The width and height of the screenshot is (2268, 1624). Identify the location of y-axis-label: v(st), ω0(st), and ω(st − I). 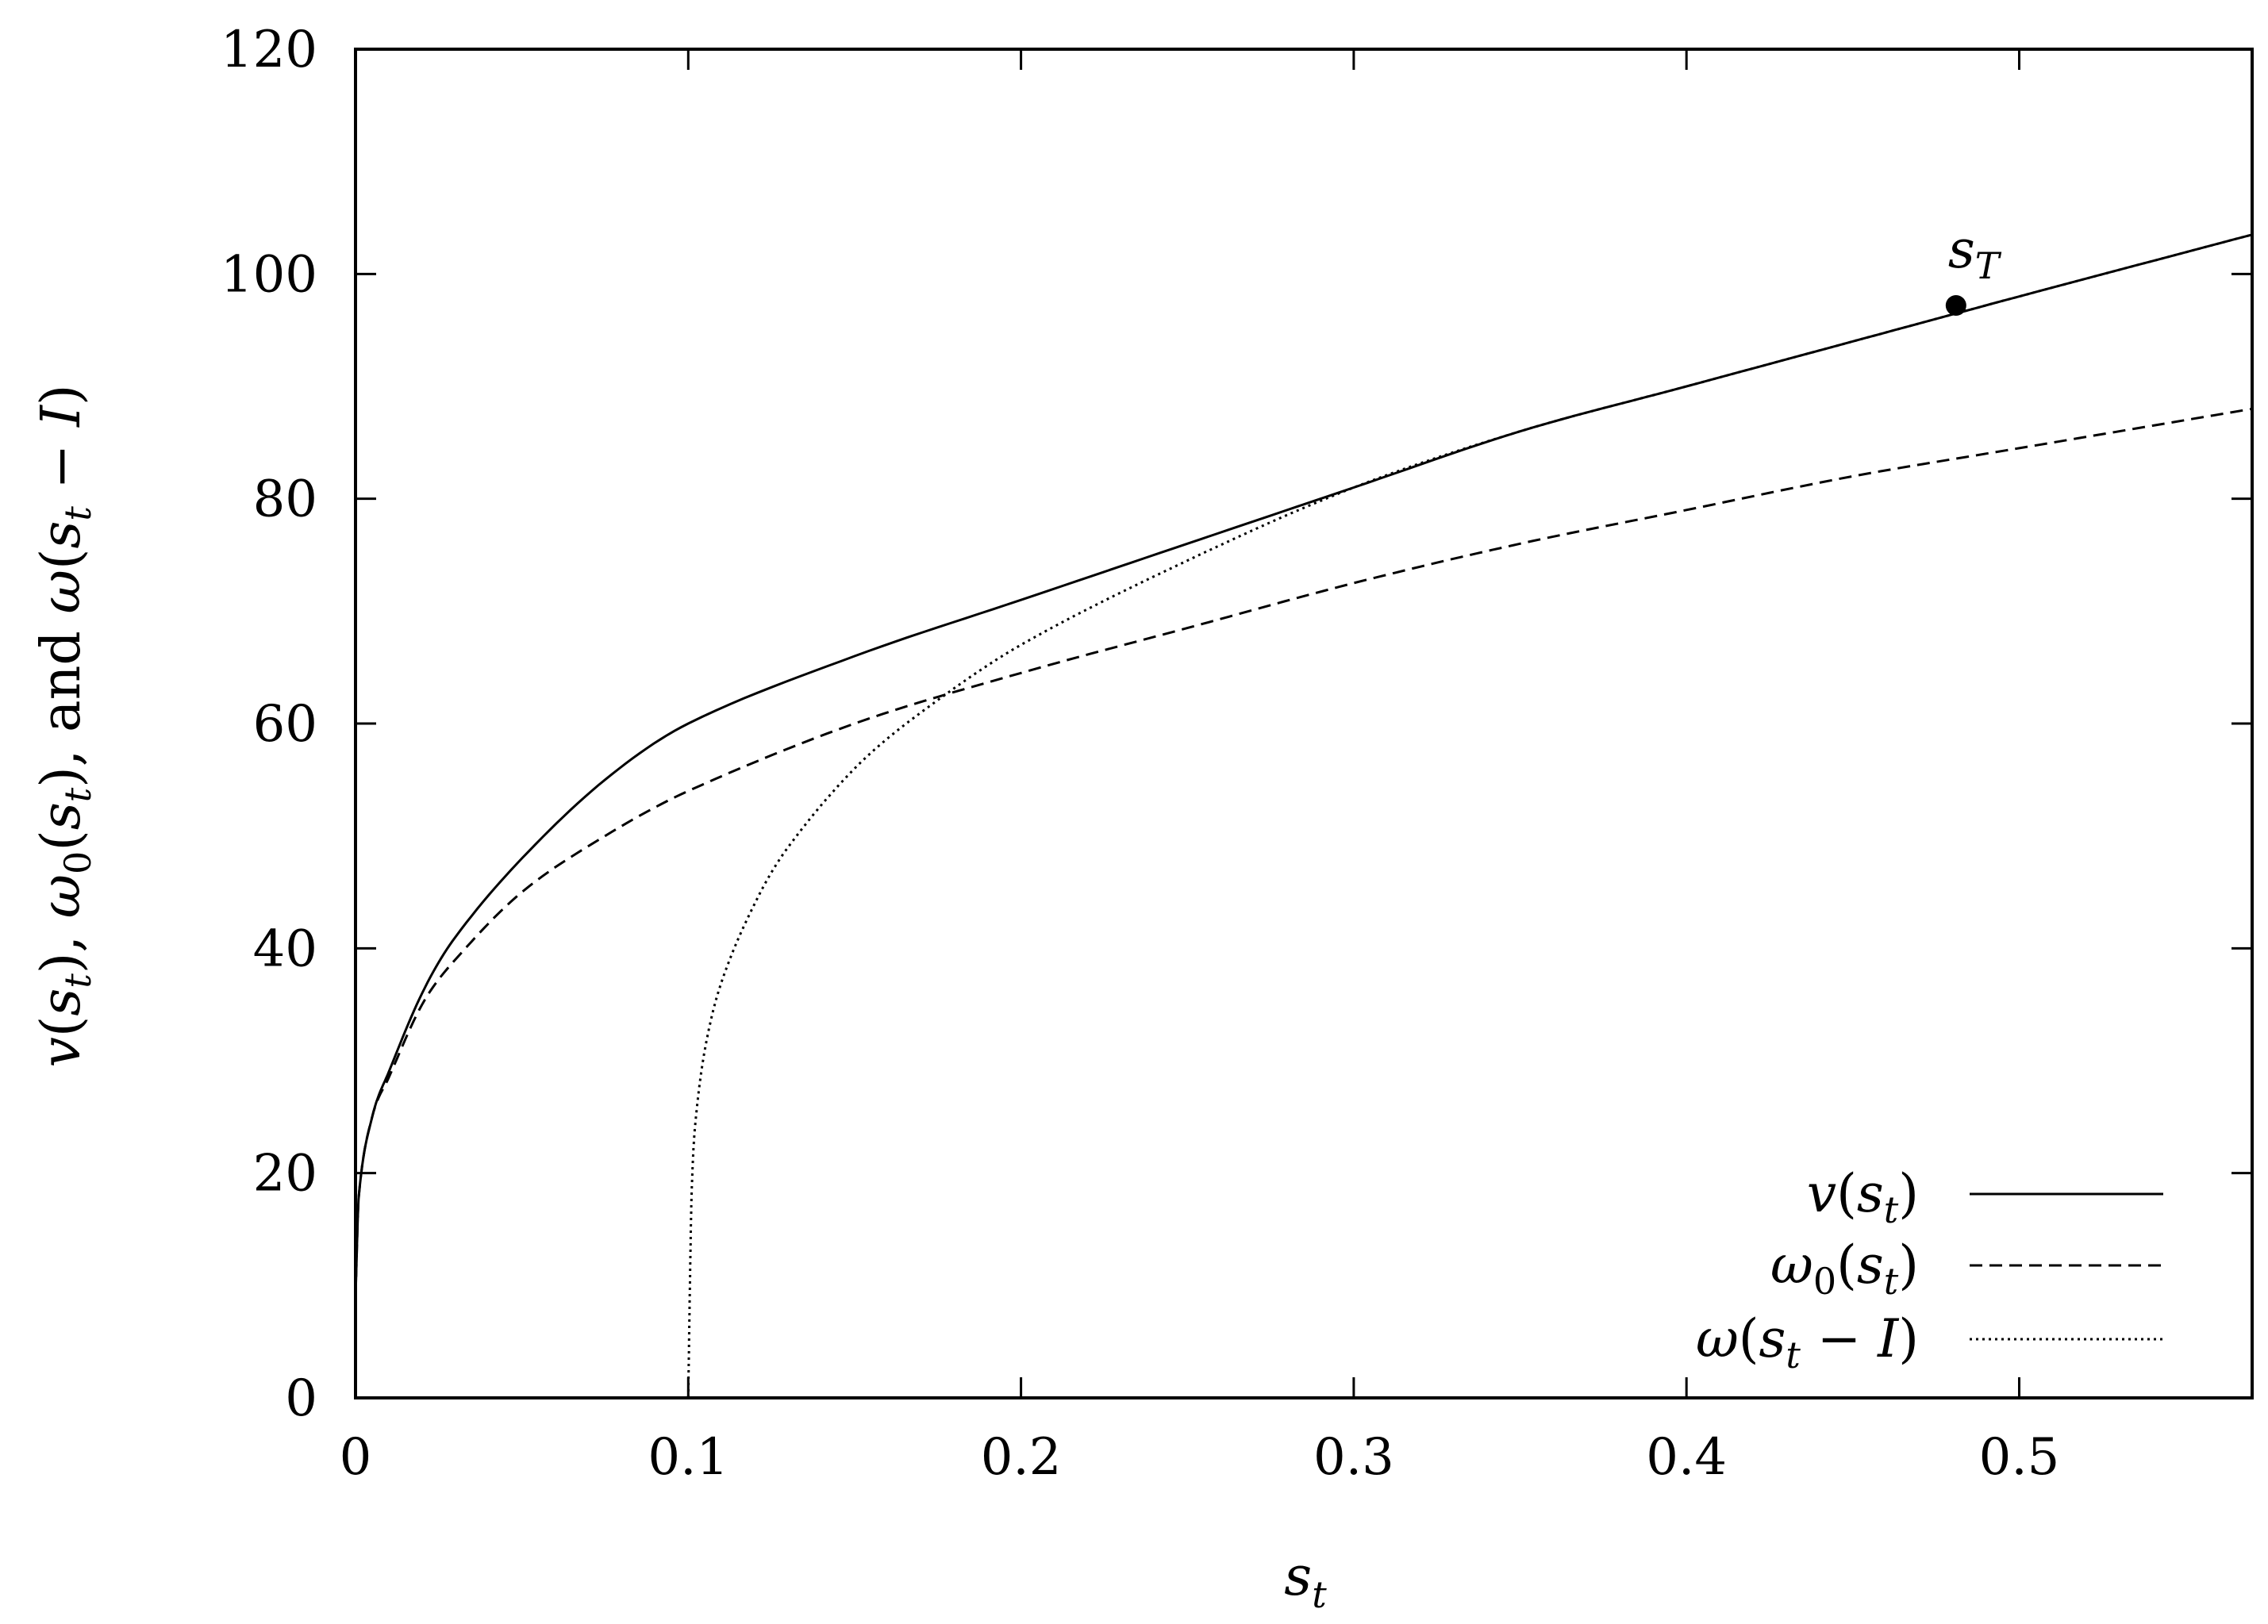
(64, 725).